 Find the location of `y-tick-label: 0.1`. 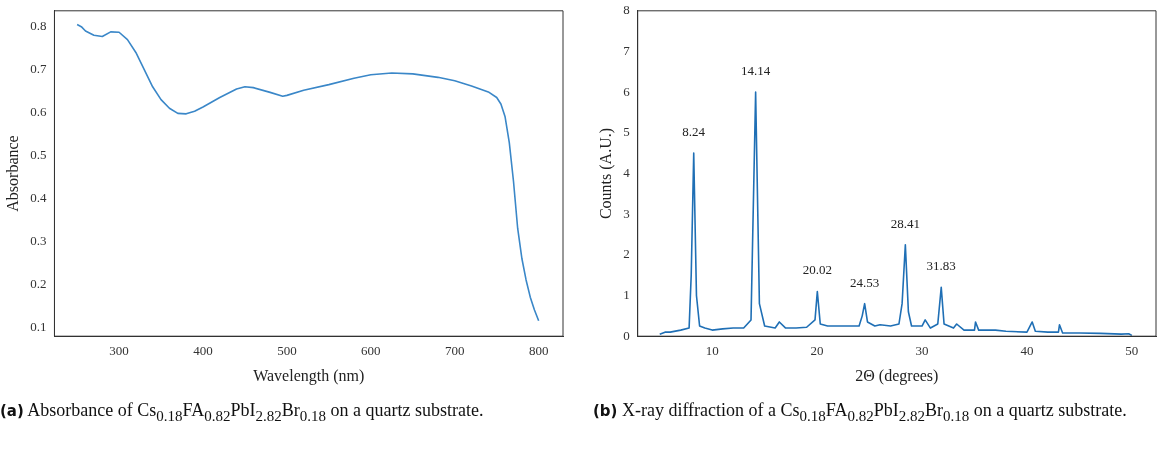

y-tick-label: 0.1 is located at coordinates (38, 326).